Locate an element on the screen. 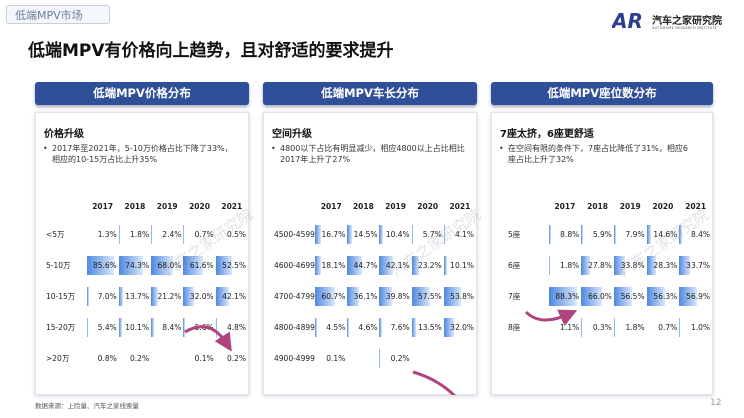 The height and width of the screenshot is (418, 744). table-cell: 5.6% is located at coordinates (199, 327).